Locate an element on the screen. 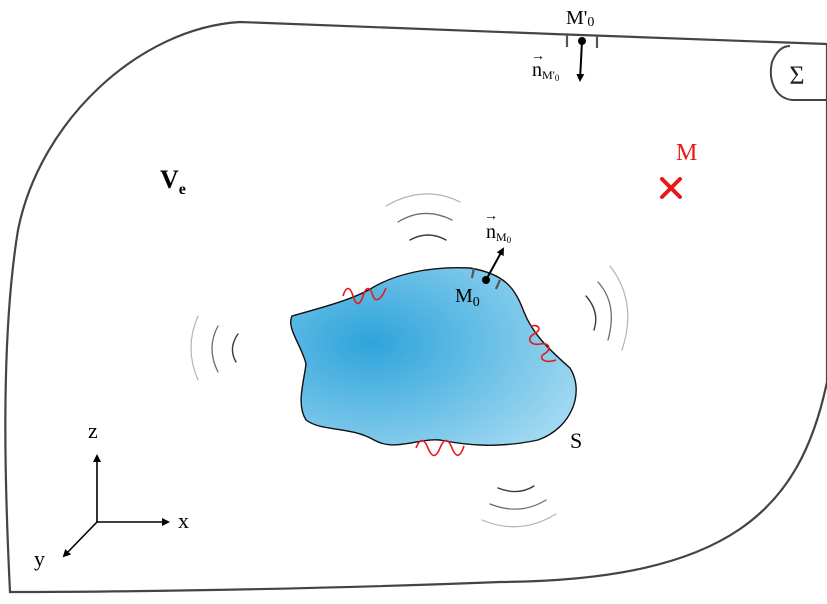  surface-vibration-right is located at coordinates (542, 343).